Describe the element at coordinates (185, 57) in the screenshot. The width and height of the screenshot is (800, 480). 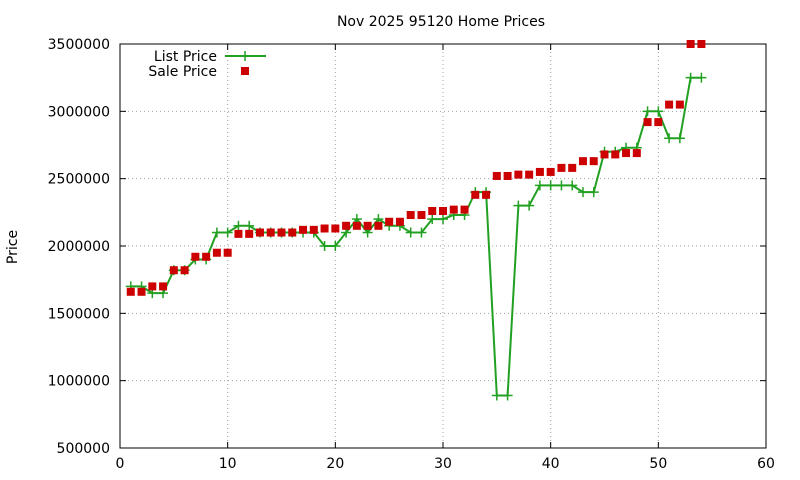
I see `legend-label-list-price: List Price` at that location.